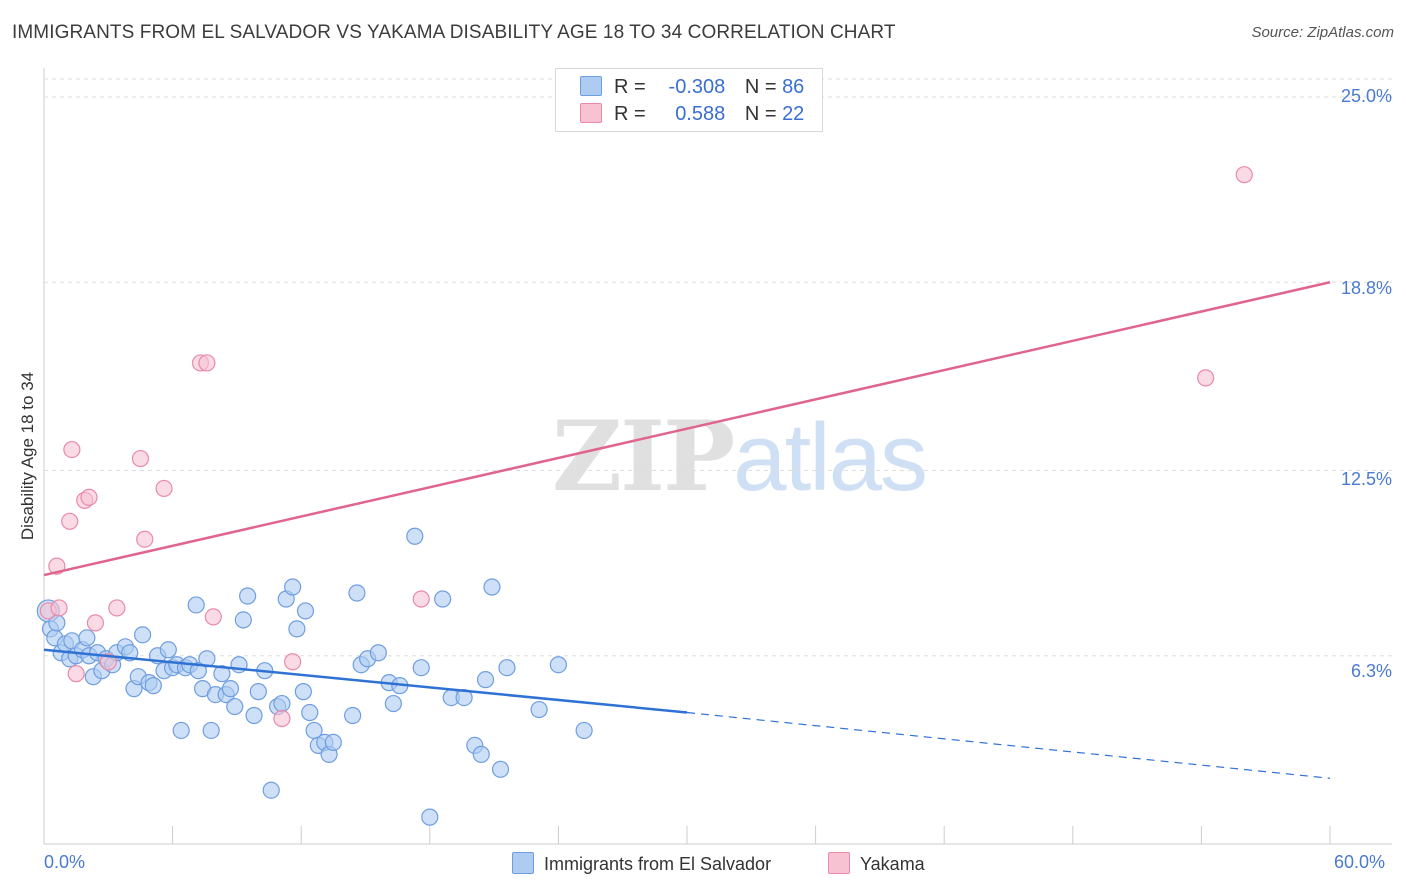 This screenshot has width=1406, height=892. I want to click on legend-row-el-salvador: R = -0.308 N = 86, so click(692, 87).